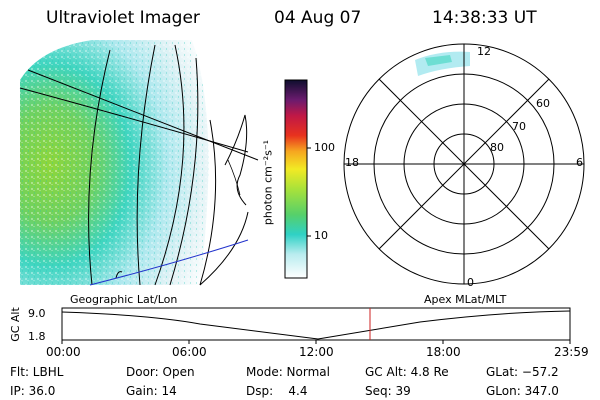 The height and width of the screenshot is (400, 600). Describe the element at coordinates (407, 372) in the screenshot. I see `gc-alt-info: GC Alt: 4.8 Re` at that location.